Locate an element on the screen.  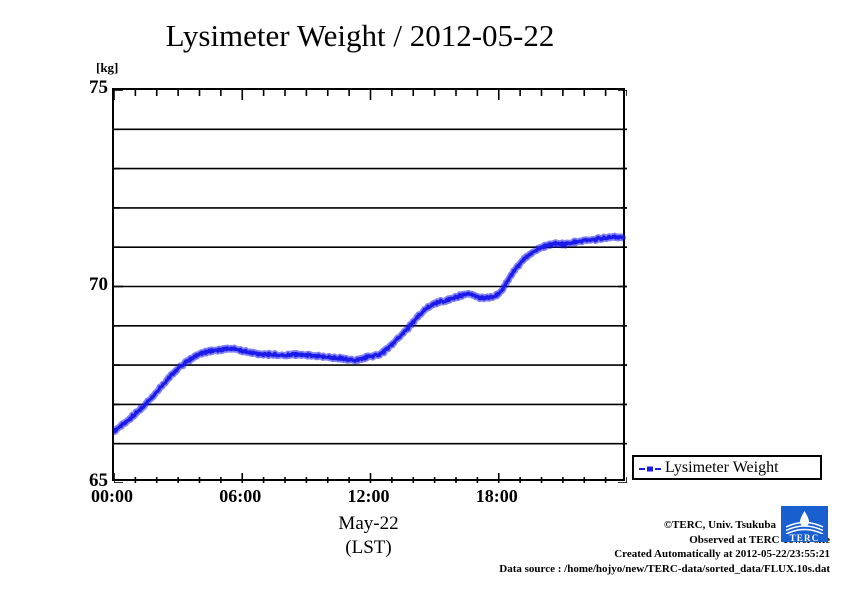
footer-observed-at: Observed at TERC Tower site is located at coordinates (759, 539).